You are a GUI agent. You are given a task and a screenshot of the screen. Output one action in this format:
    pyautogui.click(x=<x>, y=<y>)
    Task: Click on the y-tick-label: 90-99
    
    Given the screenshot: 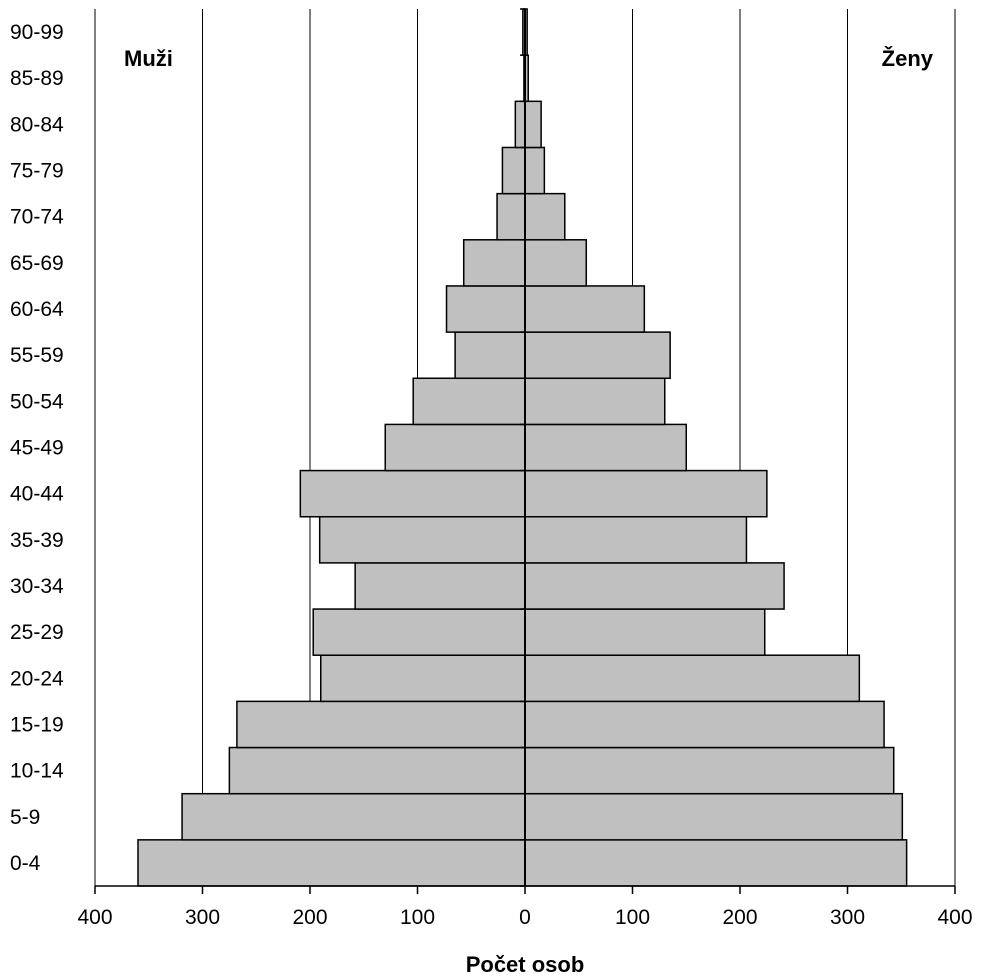 What is the action you would take?
    pyautogui.click(x=37, y=32)
    